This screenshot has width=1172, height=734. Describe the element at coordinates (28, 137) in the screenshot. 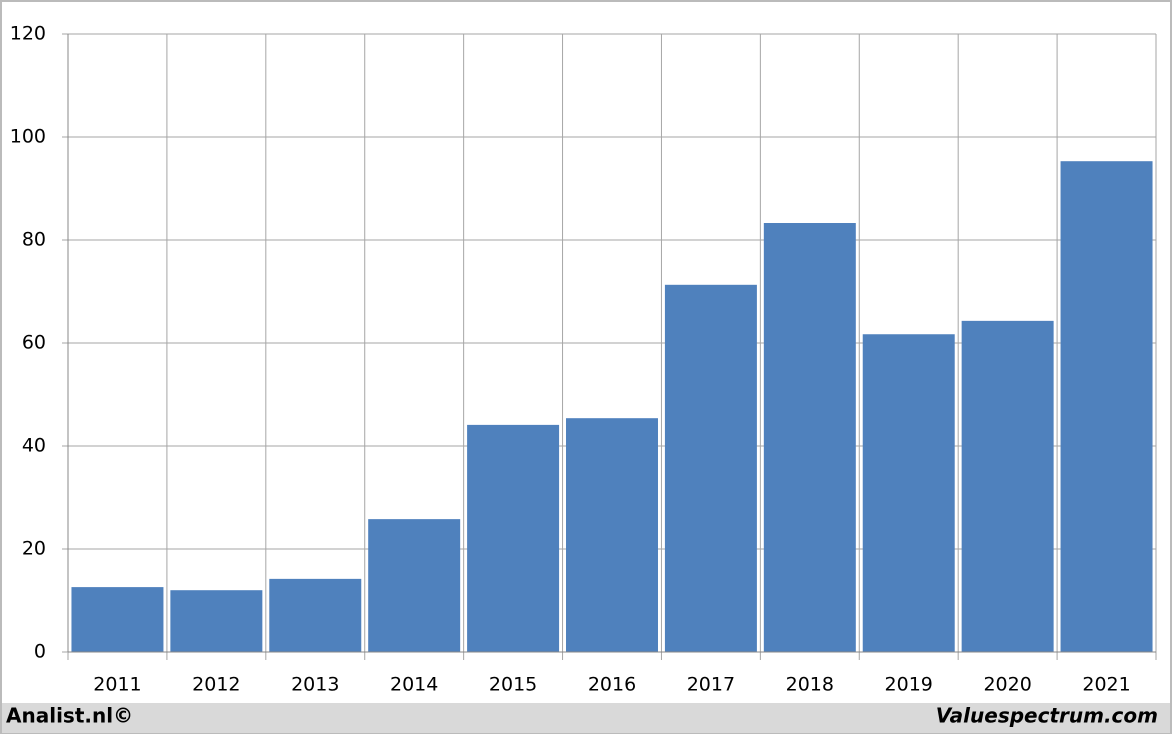

I see `y-tick-label: 100` at that location.